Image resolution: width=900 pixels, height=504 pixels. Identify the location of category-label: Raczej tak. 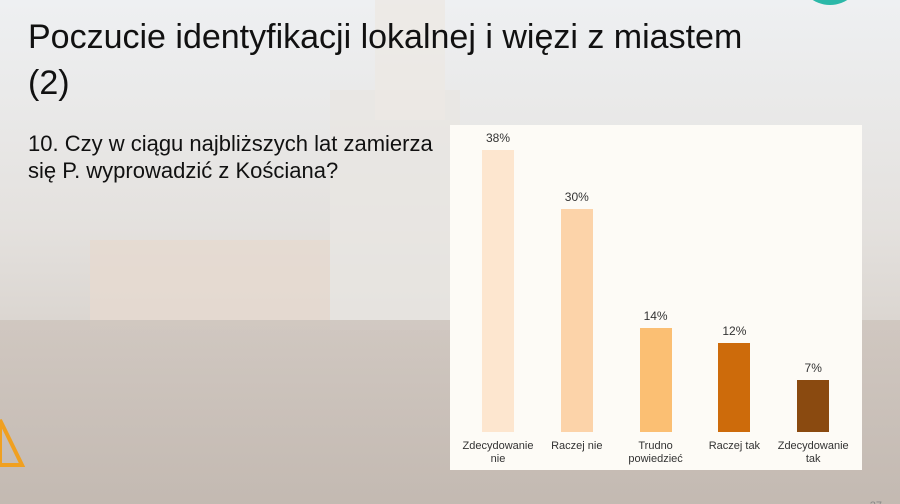
(734, 446).